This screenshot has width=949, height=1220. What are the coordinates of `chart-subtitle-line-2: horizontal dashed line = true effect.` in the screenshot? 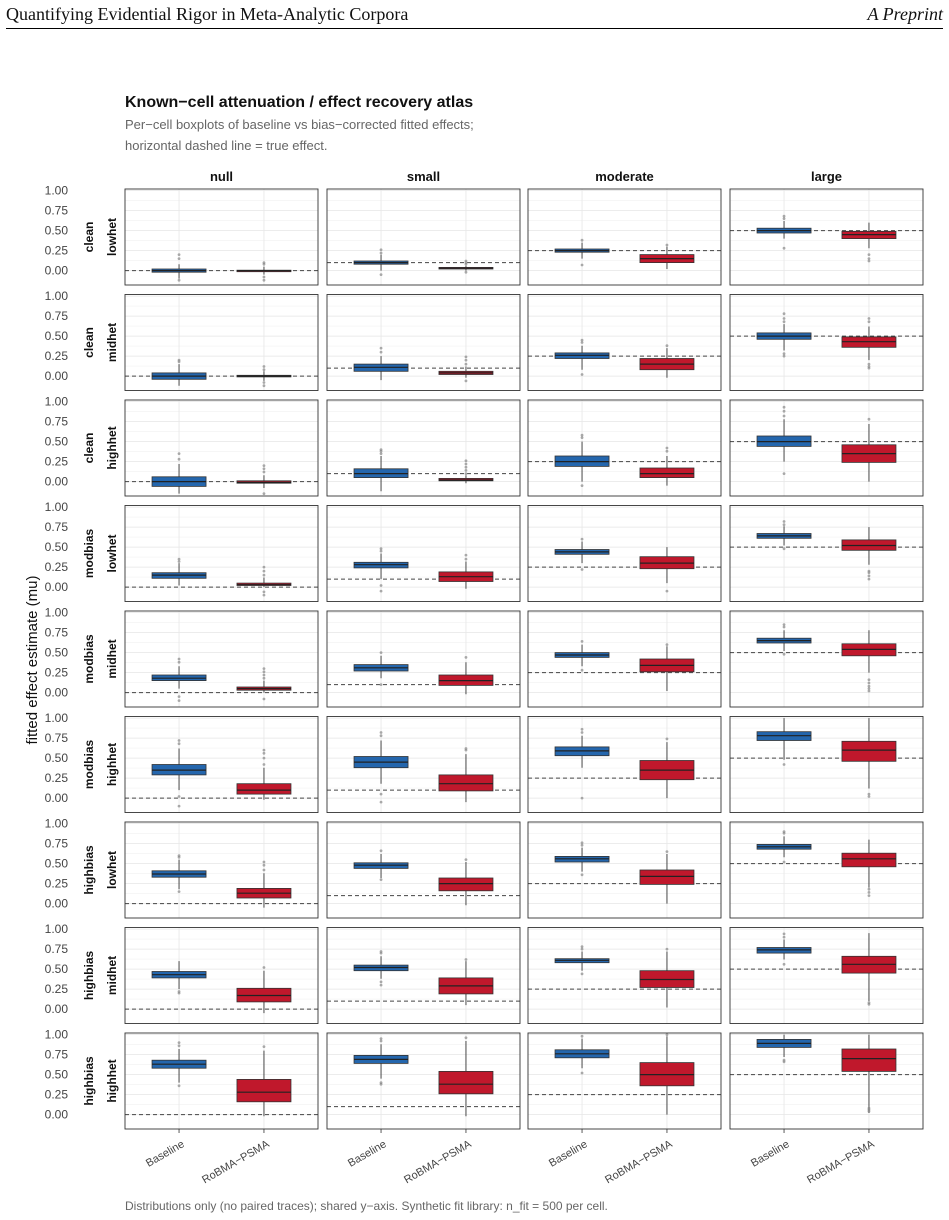 It's located at (226, 145).